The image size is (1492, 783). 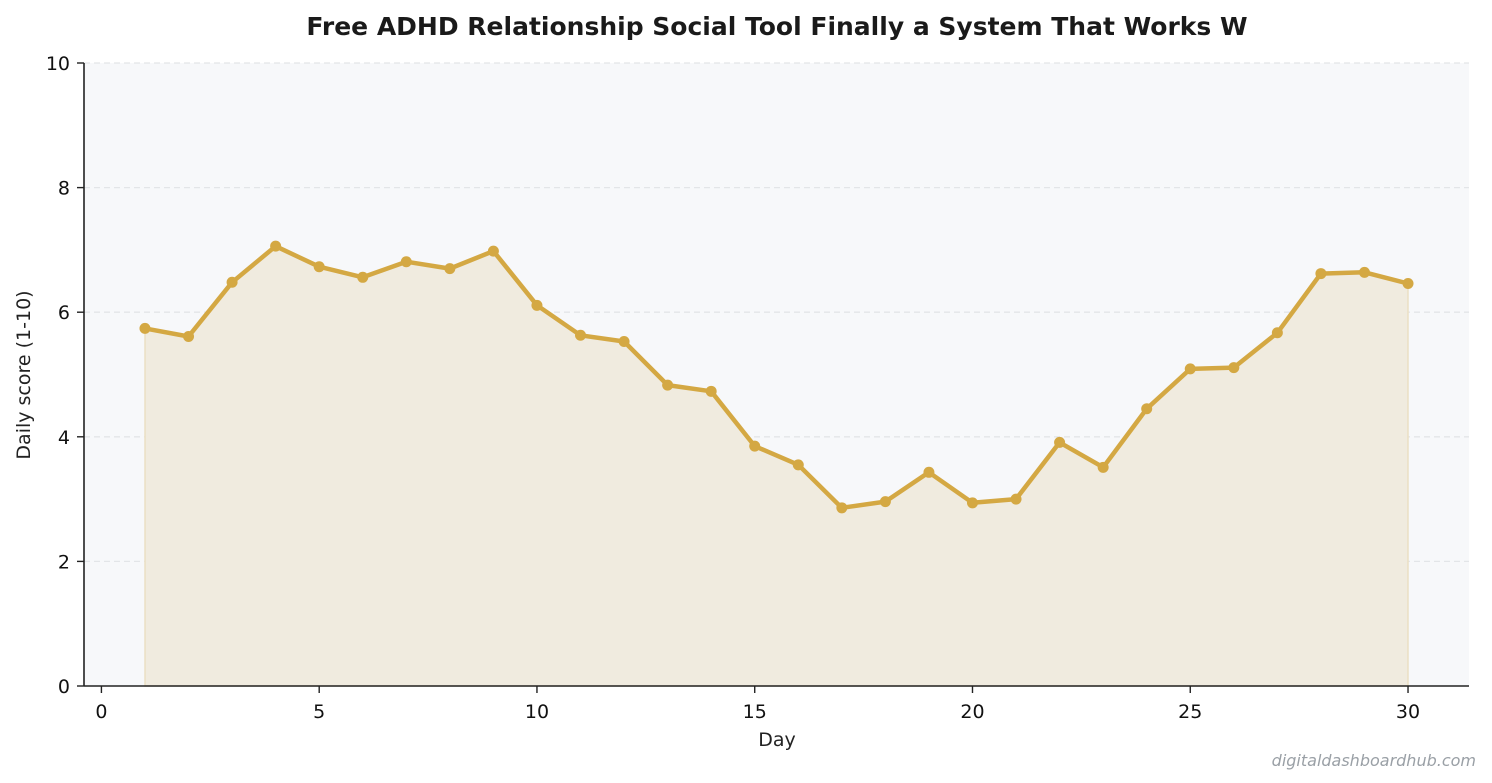 What do you see at coordinates (64, 562) in the screenshot?
I see `y-tick-label: 2` at bounding box center [64, 562].